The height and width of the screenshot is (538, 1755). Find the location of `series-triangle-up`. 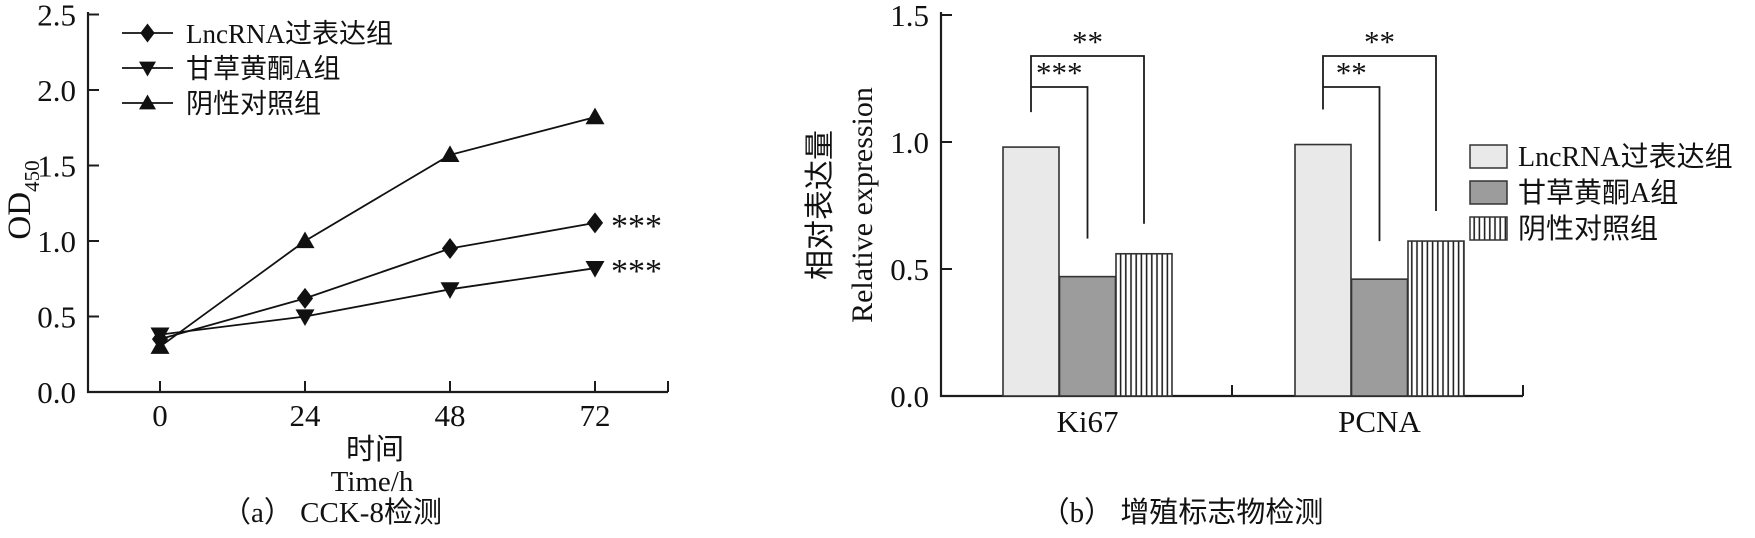

series-triangle-up is located at coordinates (377, 230).